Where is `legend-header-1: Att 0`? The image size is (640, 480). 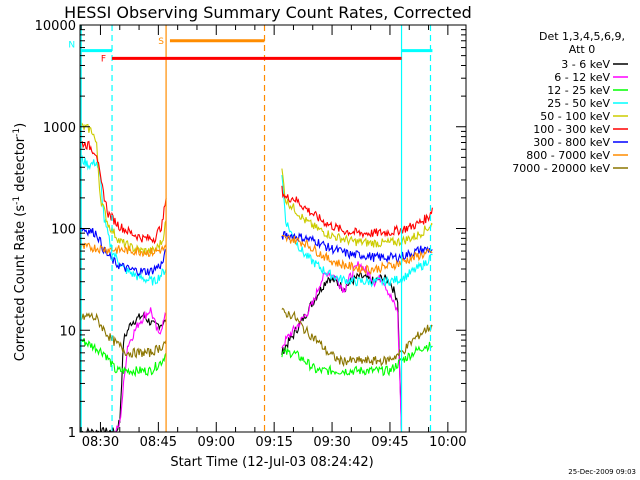 legend-header-1: Att 0 is located at coordinates (582, 49).